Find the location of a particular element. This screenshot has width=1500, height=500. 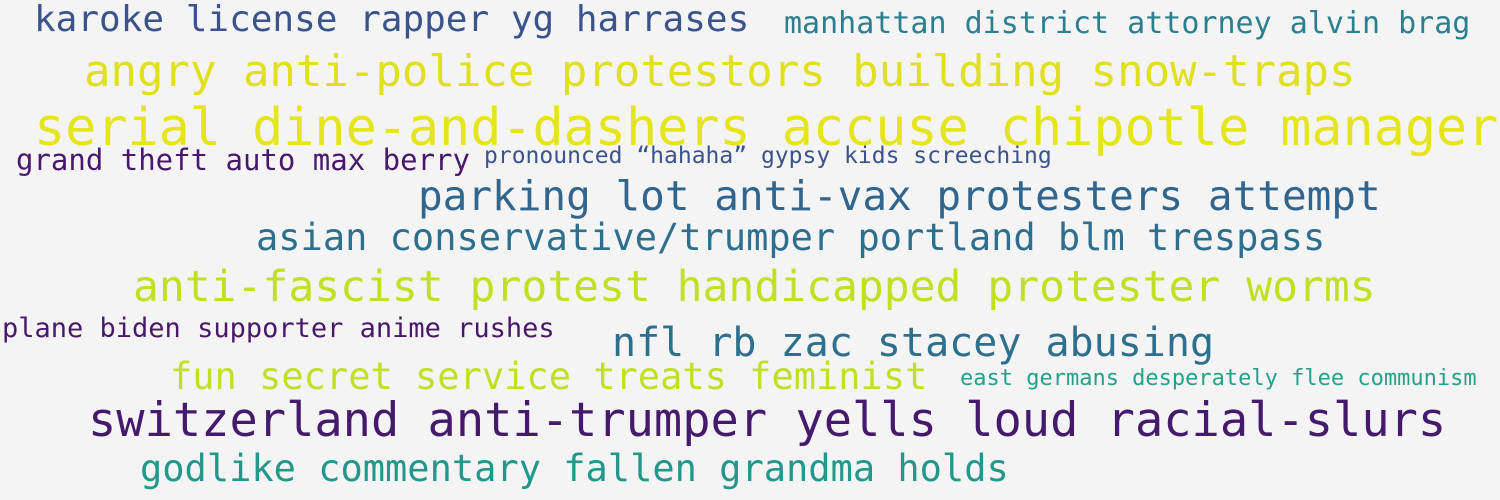

word-phrase: east germans desperately flee communism is located at coordinates (1218, 378).